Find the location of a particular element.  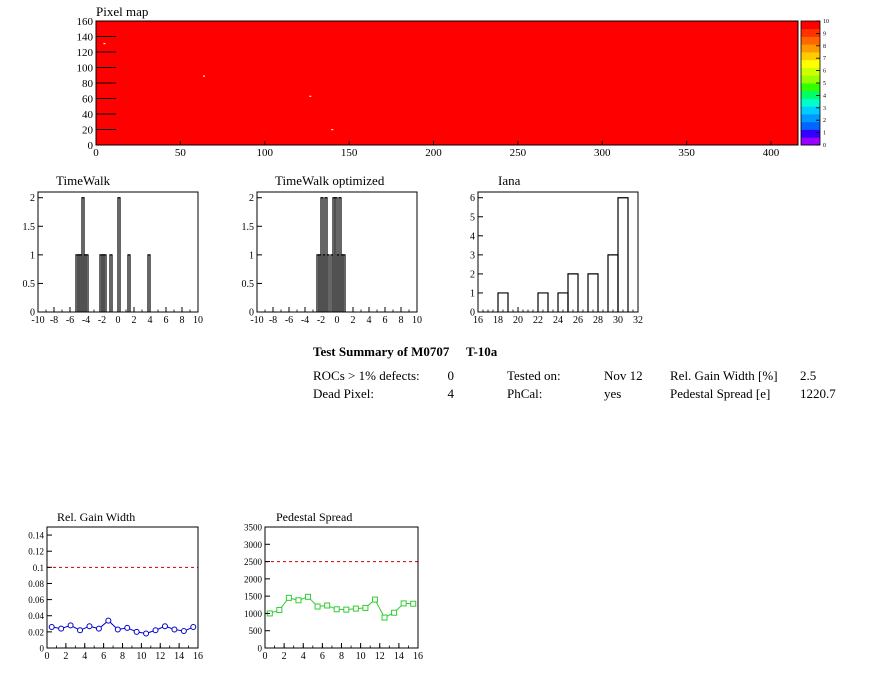

x-tick-label: 24 is located at coordinates (558, 320).